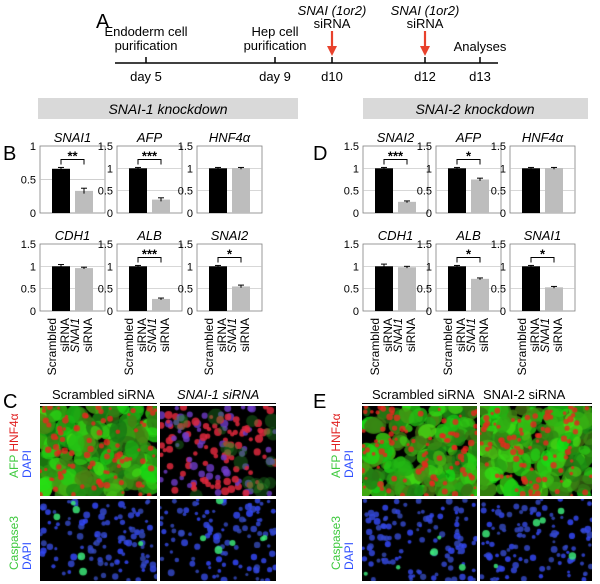 The width and height of the screenshot is (600, 584). Describe the element at coordinates (220, 273) in the screenshot. I see `chart-b-5: SNAI2 0 0.5 1 1.5 *` at that location.